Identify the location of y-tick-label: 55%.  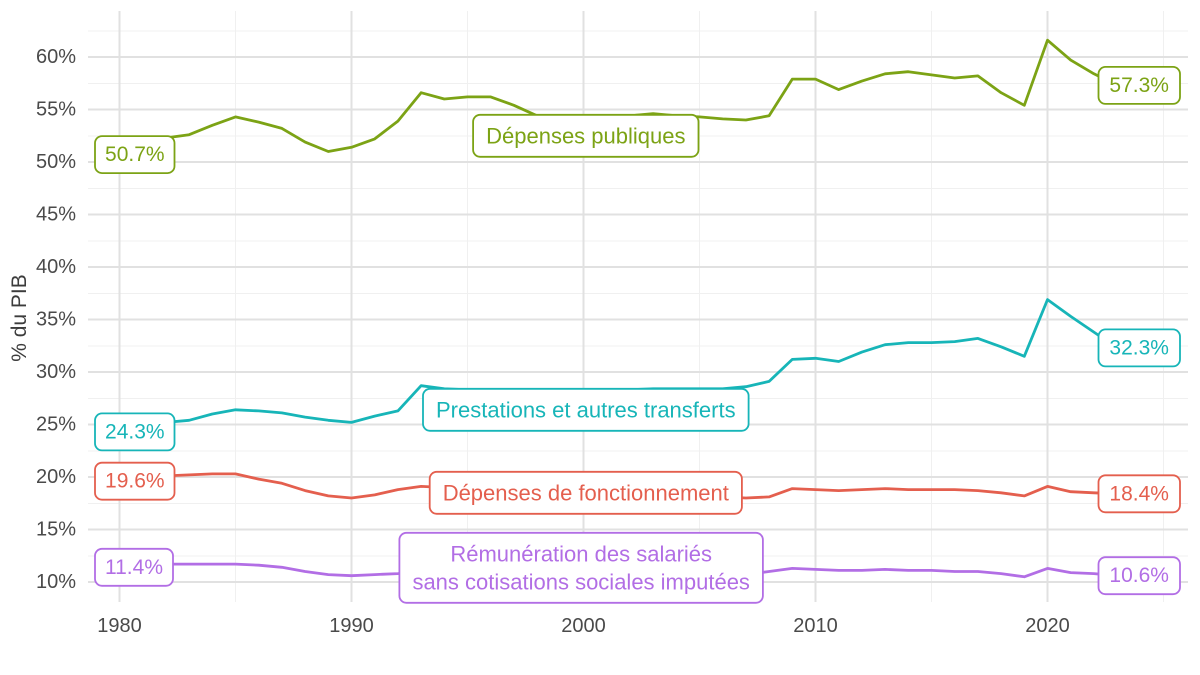
(56, 110).